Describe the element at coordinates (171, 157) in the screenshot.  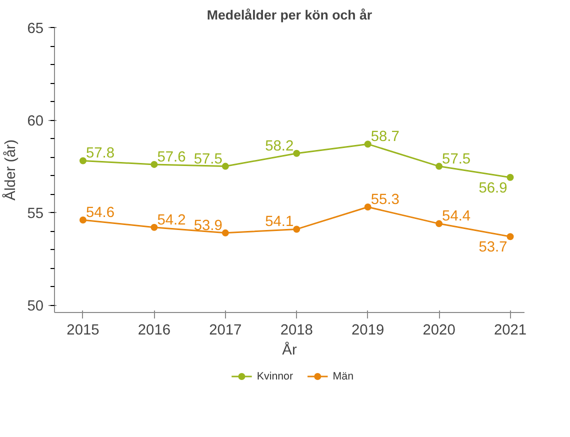
I see `data-label: 57.6` at that location.